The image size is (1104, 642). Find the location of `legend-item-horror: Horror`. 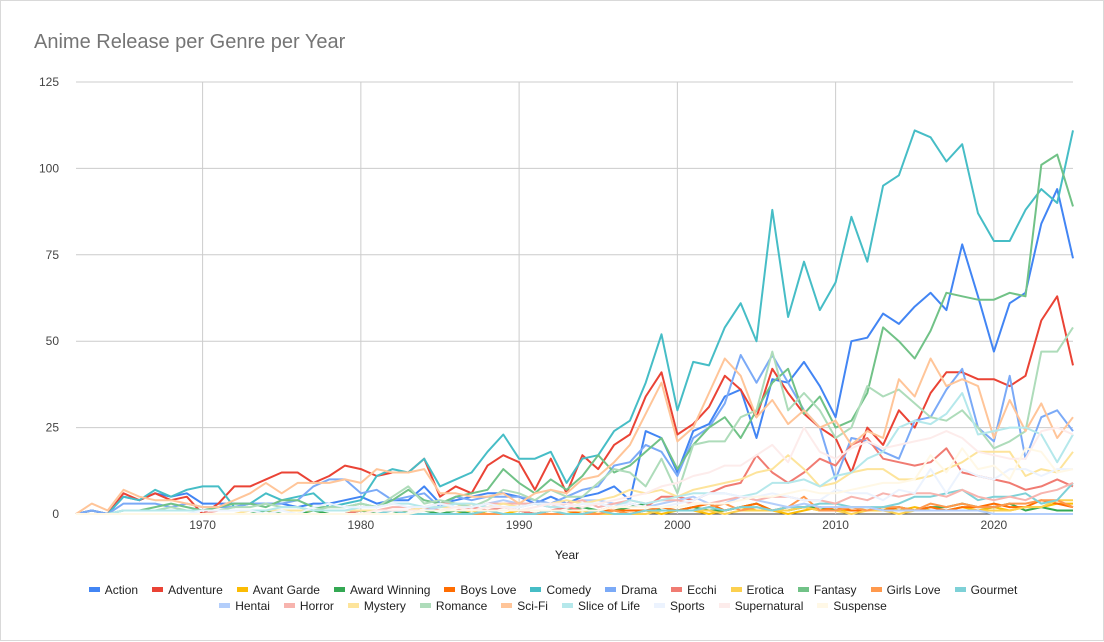

legend-item-horror: Horror is located at coordinates (308, 606).